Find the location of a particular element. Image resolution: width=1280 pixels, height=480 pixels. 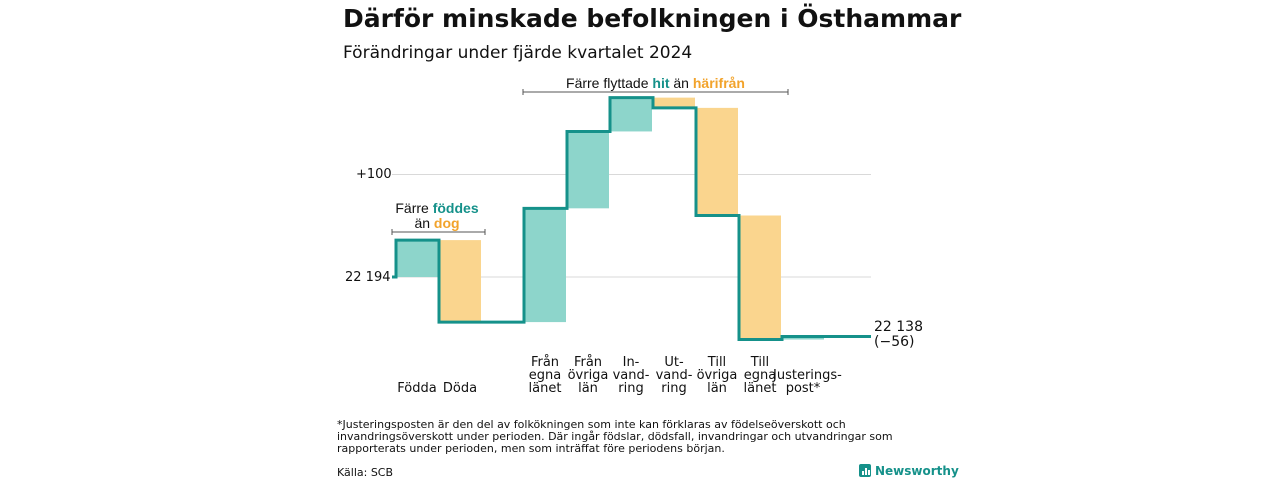

category-label: Justerings- post* is located at coordinates (807, 382).